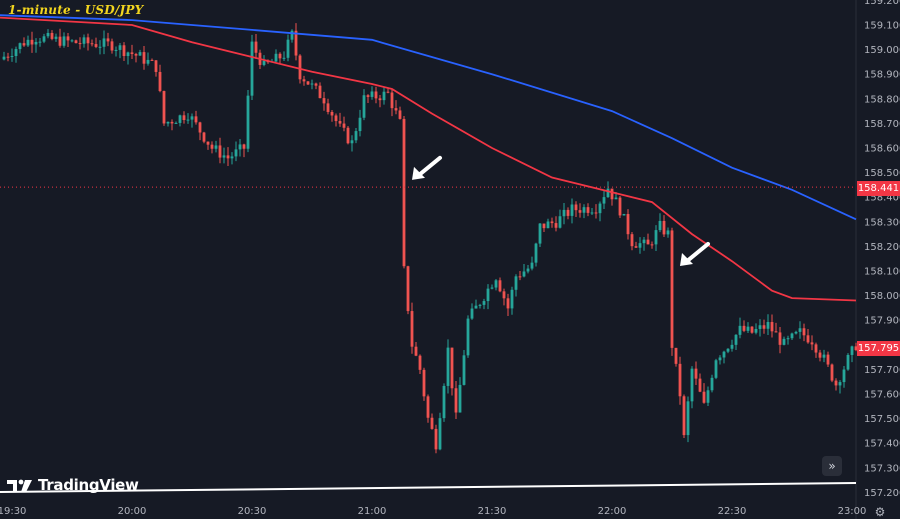 This screenshot has height=519, width=900. I want to click on settings-button: ⚙, so click(880, 512).